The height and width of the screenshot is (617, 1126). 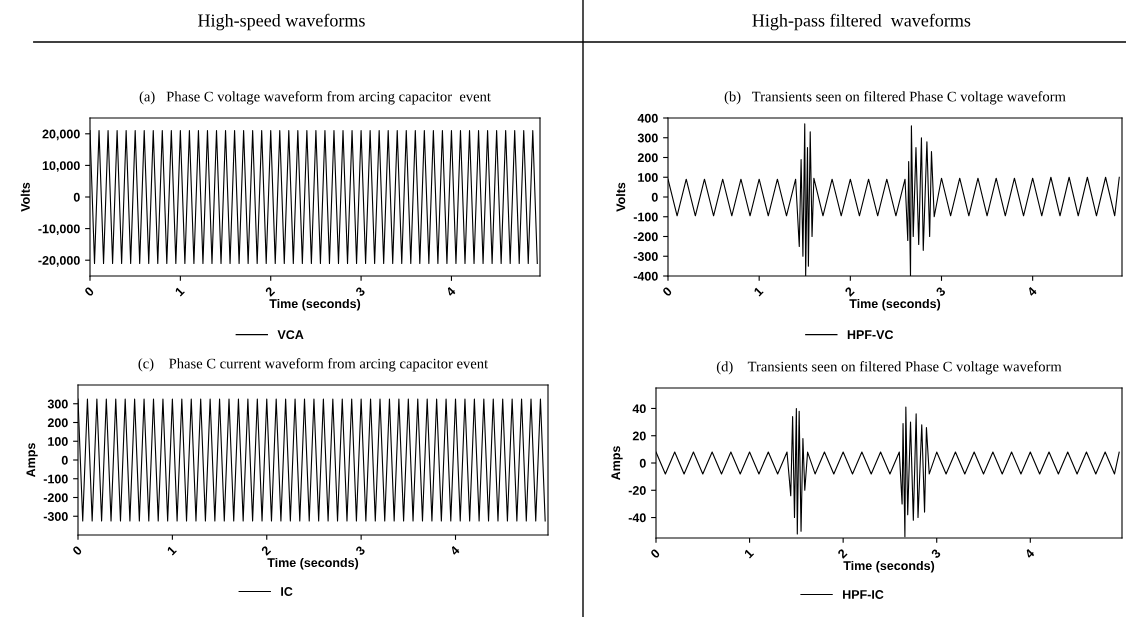 I want to click on legend-label: VCA, so click(x=290, y=335).